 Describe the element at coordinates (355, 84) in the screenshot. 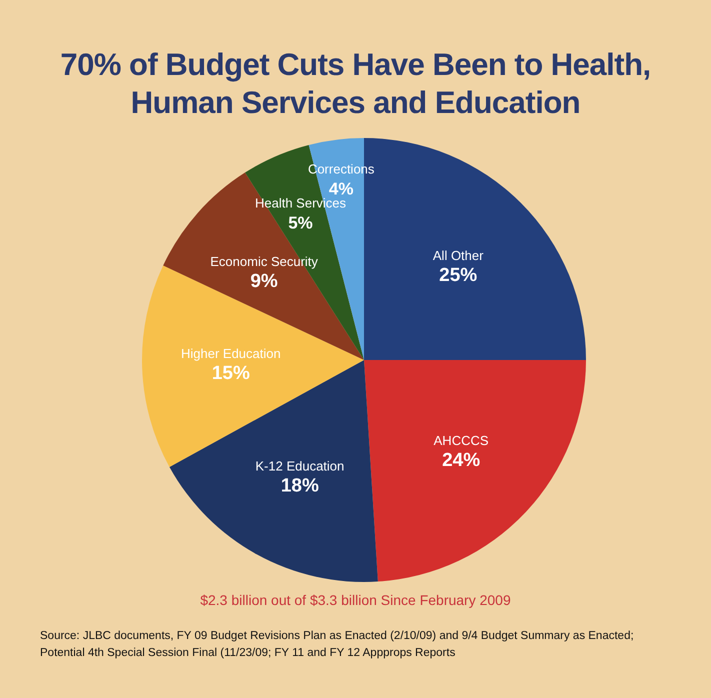

I see `chart-title: 70% of Budget Cuts Have Been to Health, Human Services and Education` at that location.